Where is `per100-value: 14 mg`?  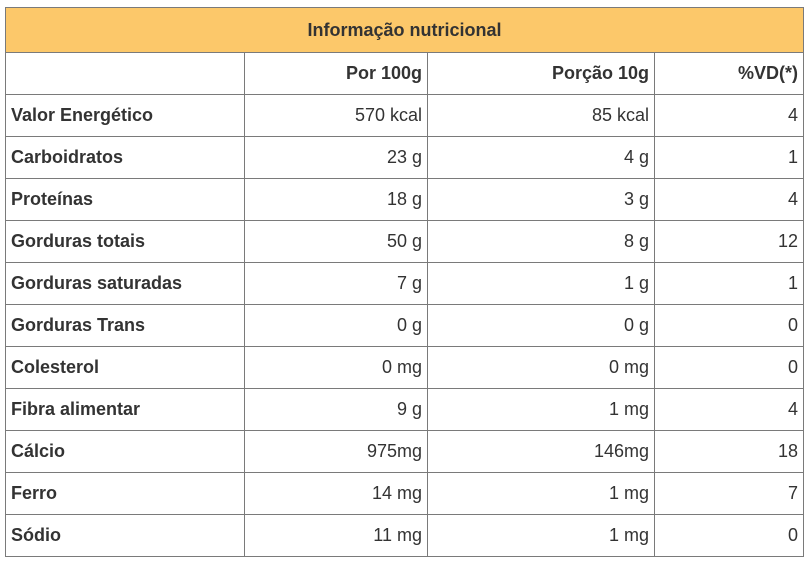 per100-value: 14 mg is located at coordinates (336, 493).